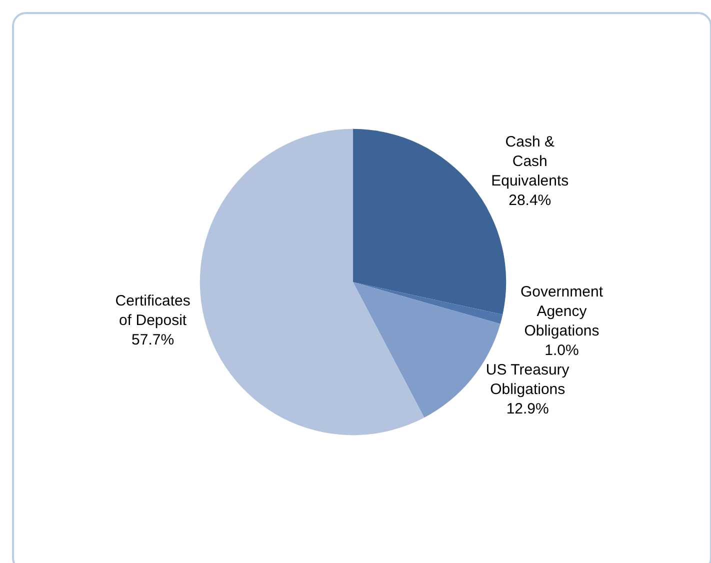 This screenshot has height=563, width=711. What do you see at coordinates (528, 380) in the screenshot?
I see `slice-label: US Treasury Obligations` at bounding box center [528, 380].